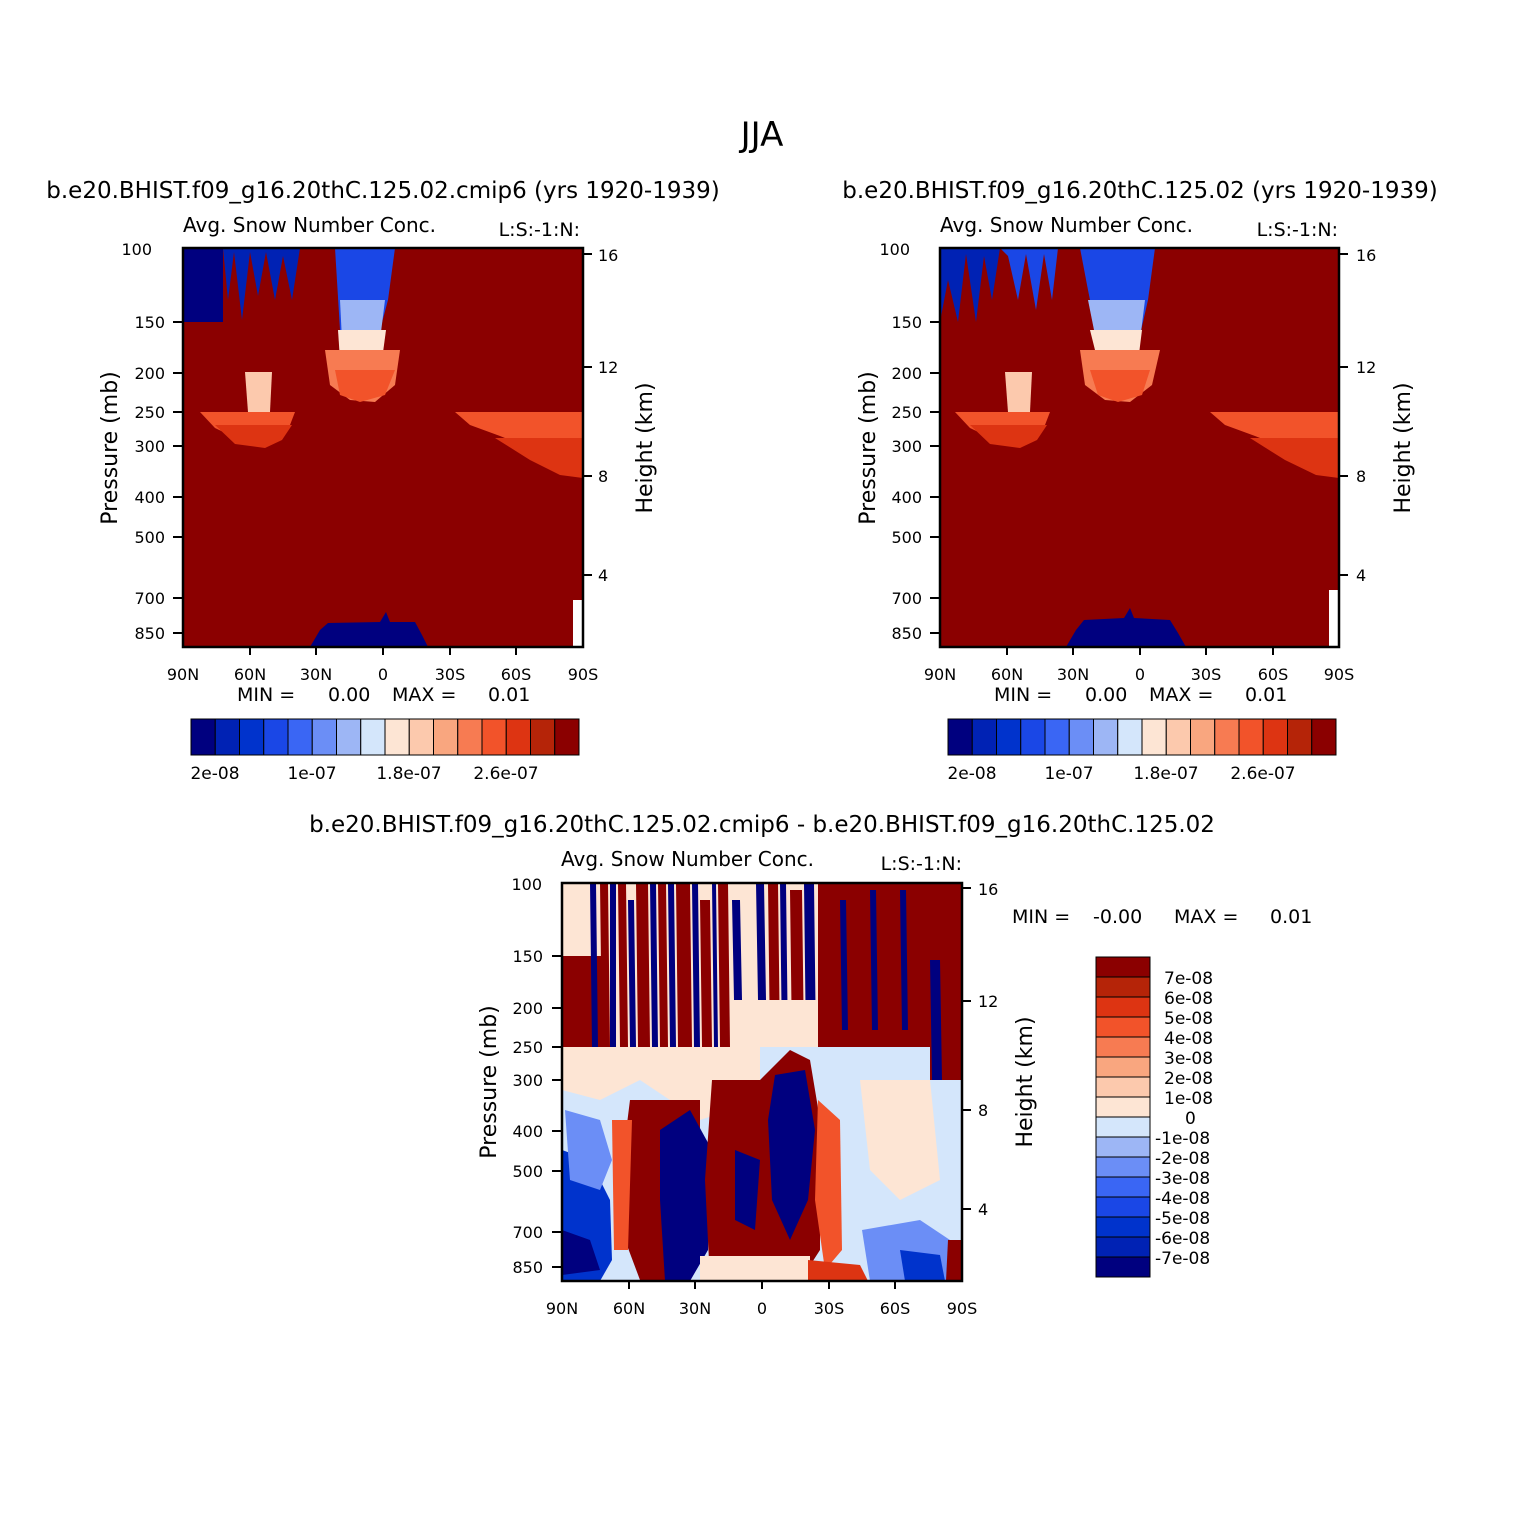 Image resolution: width=1524 pixels, height=1524 pixels. Describe the element at coordinates (527, 1008) in the screenshot. I see `panel-c-pressure-tick-label: 200` at that location.